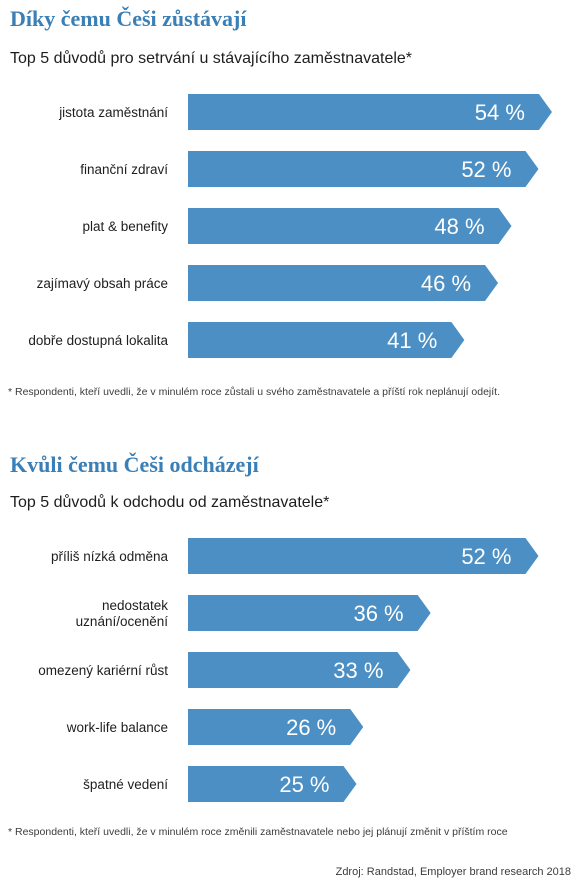  I want to click on bar-value-label: 25 %, so click(304, 784).